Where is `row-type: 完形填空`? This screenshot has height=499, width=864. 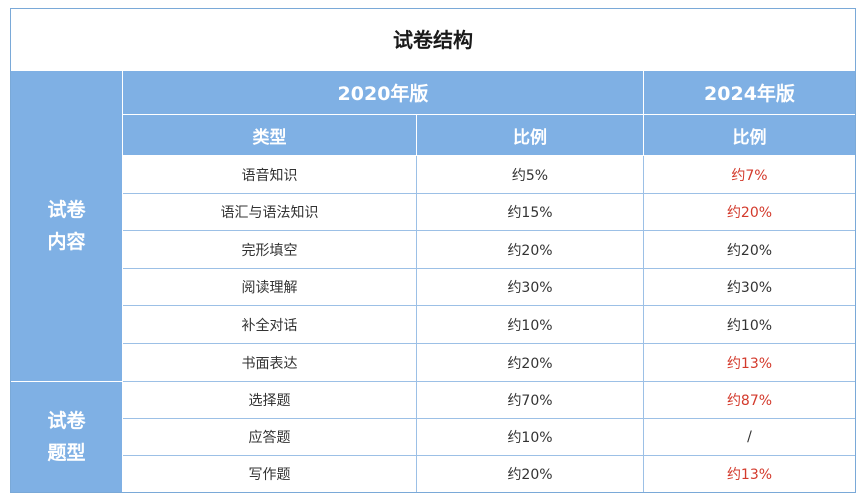 row-type: 完形填空 is located at coordinates (270, 250).